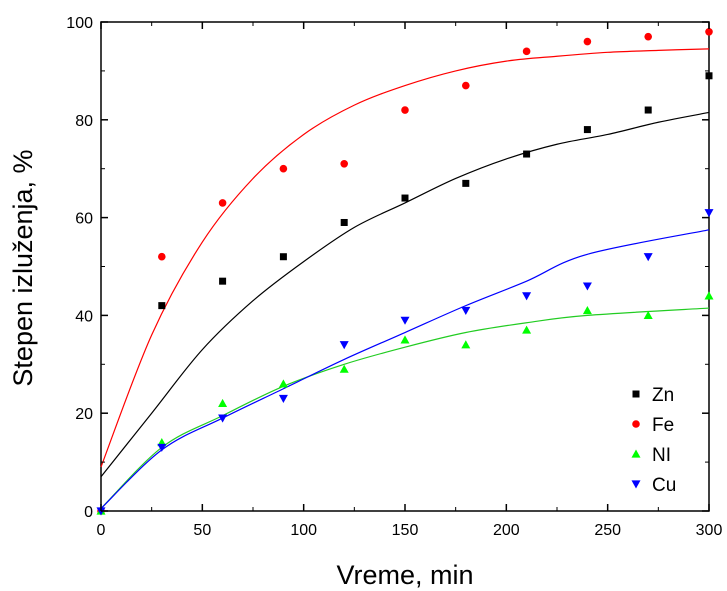  I want to click on x-tick-label: 100, so click(303, 530).